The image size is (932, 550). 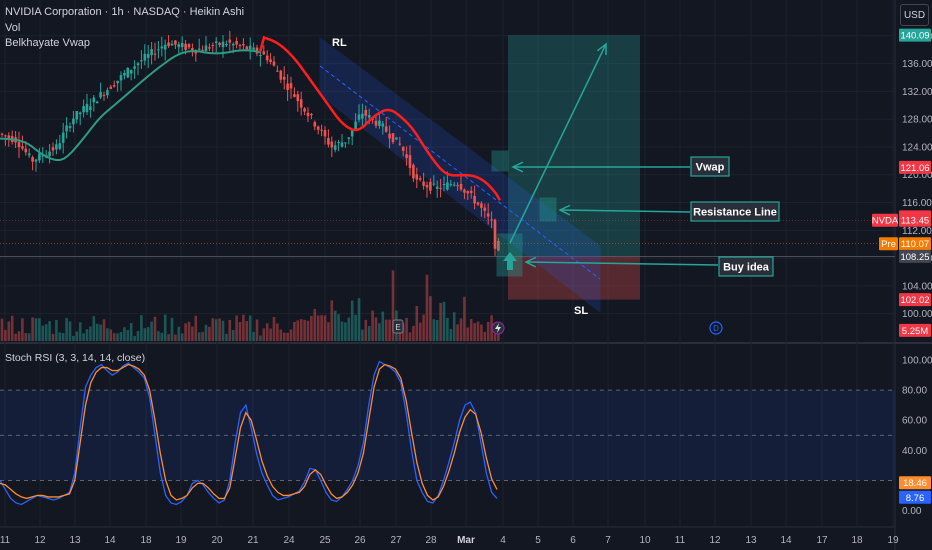 I want to click on time-tick-label: Mar, so click(x=466, y=540).